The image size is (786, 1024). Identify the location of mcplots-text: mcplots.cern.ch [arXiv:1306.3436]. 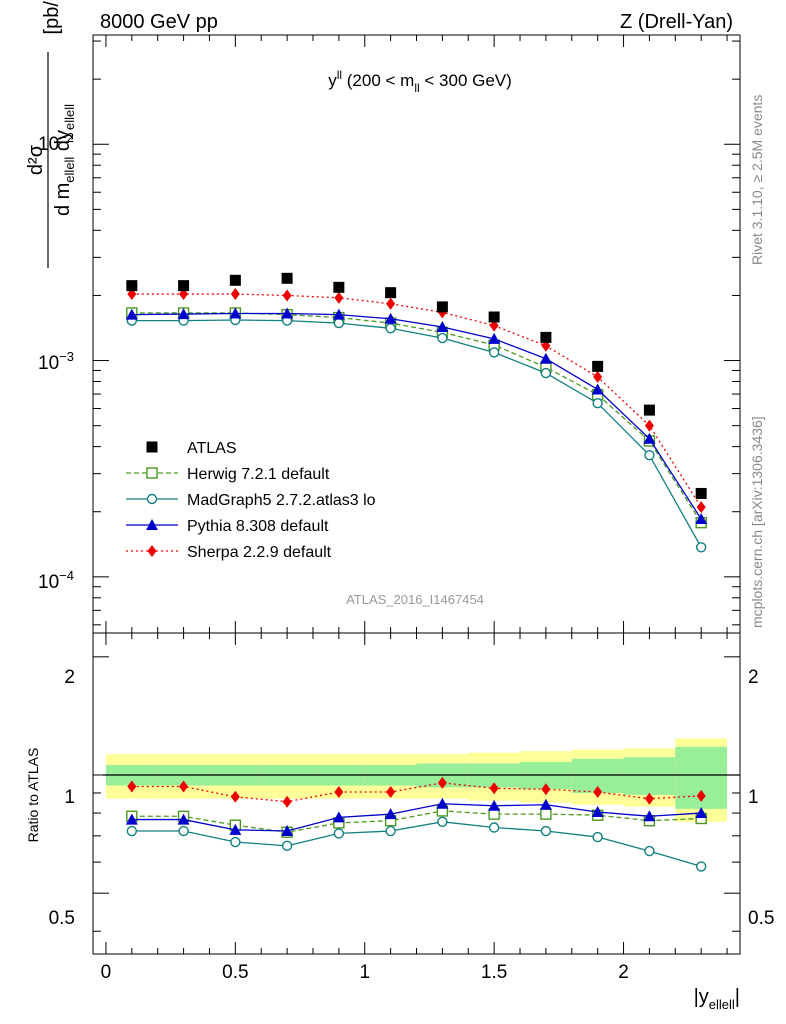
(757, 522).